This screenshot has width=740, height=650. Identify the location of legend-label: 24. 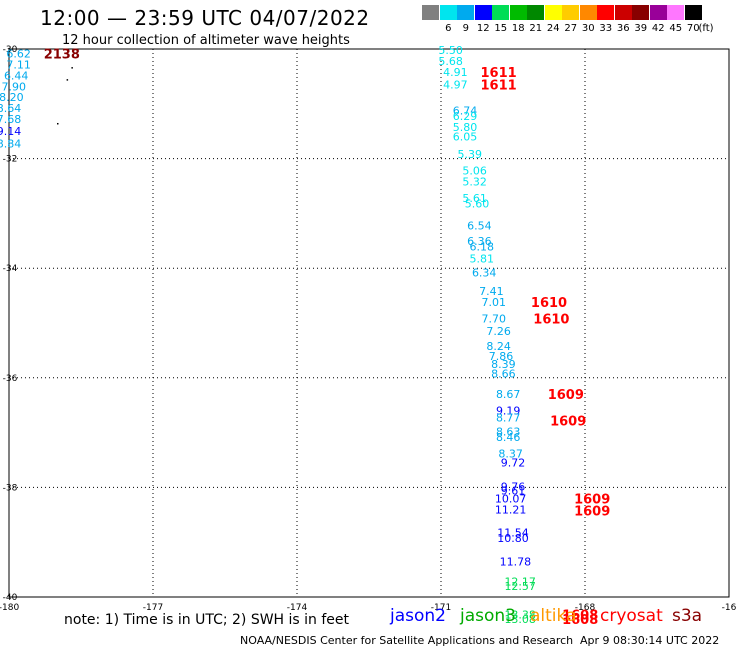
(553, 28).